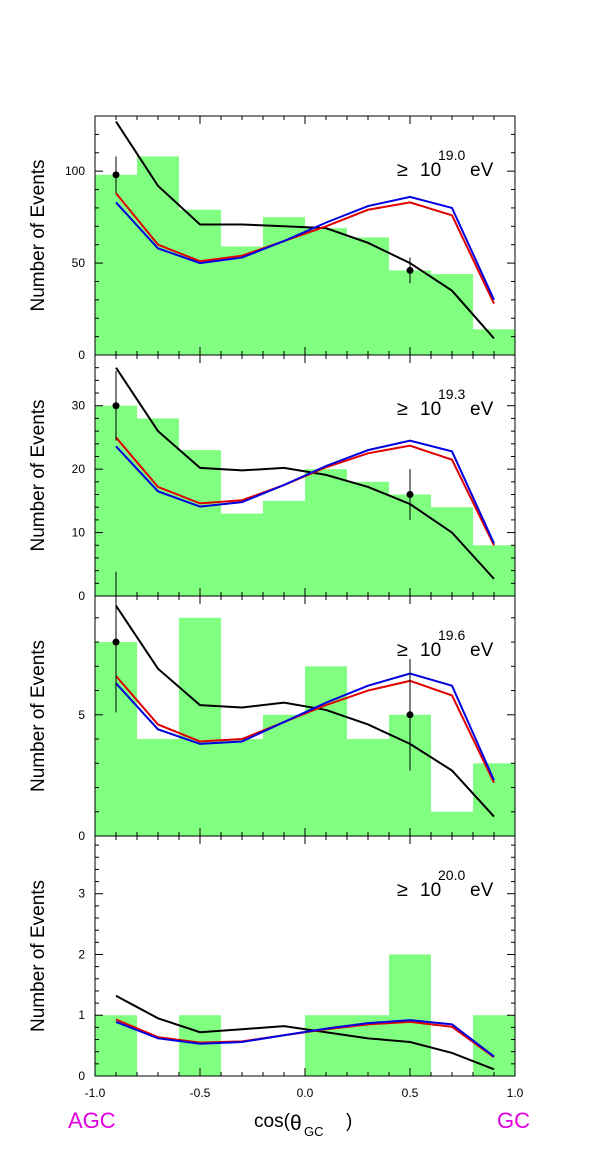 This screenshot has width=593, height=1150. Describe the element at coordinates (451, 875) in the screenshot. I see `threshold-exponent: 20.0` at that location.